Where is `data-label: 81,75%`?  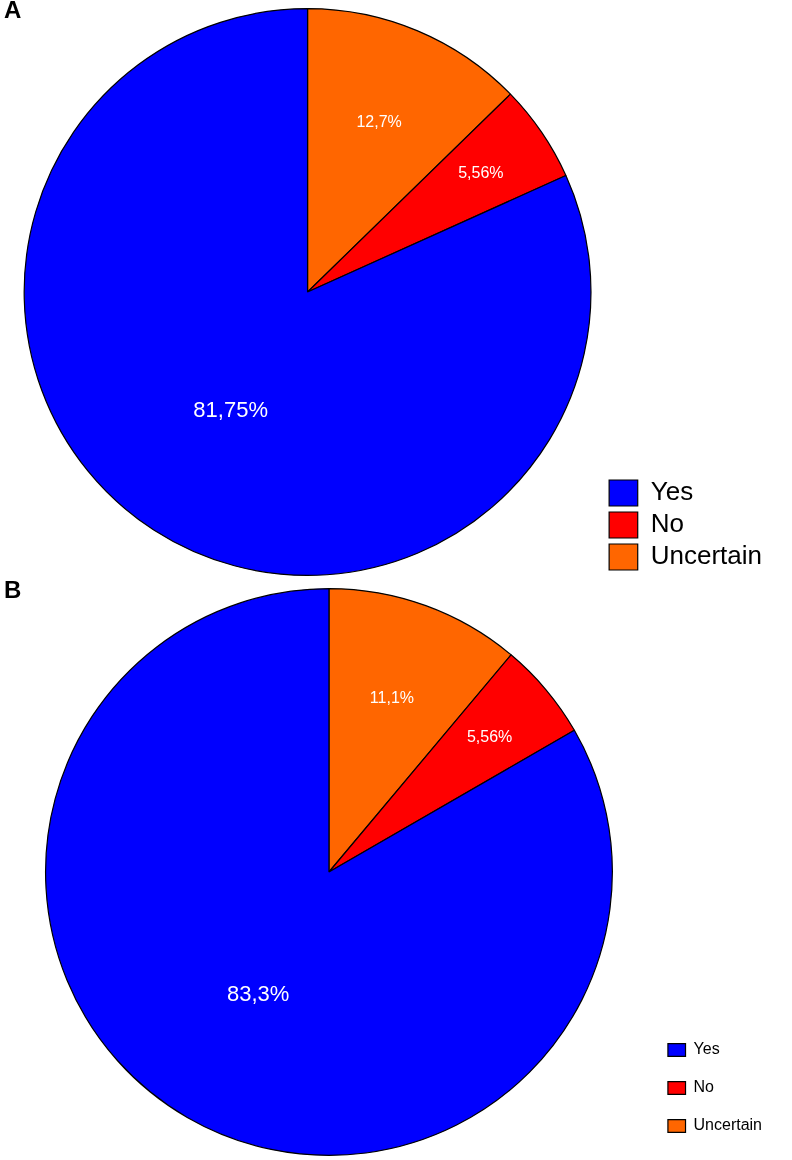
data-label: 81,75% is located at coordinates (230, 410).